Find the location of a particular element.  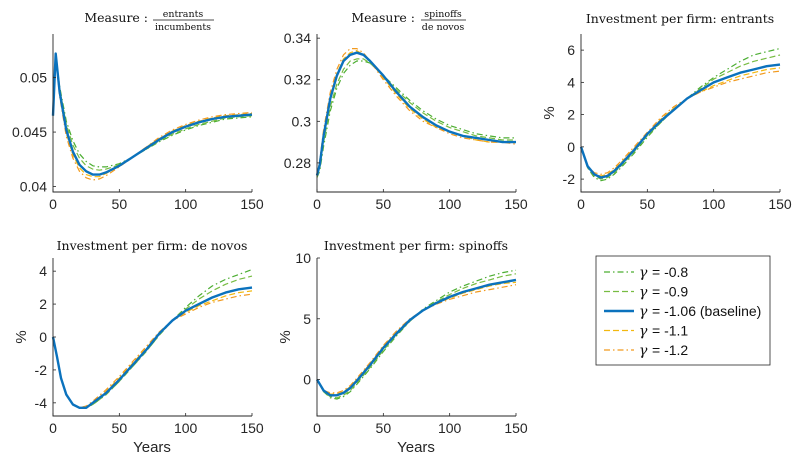

panel-4-series-5-line is located at coordinates (152, 351).